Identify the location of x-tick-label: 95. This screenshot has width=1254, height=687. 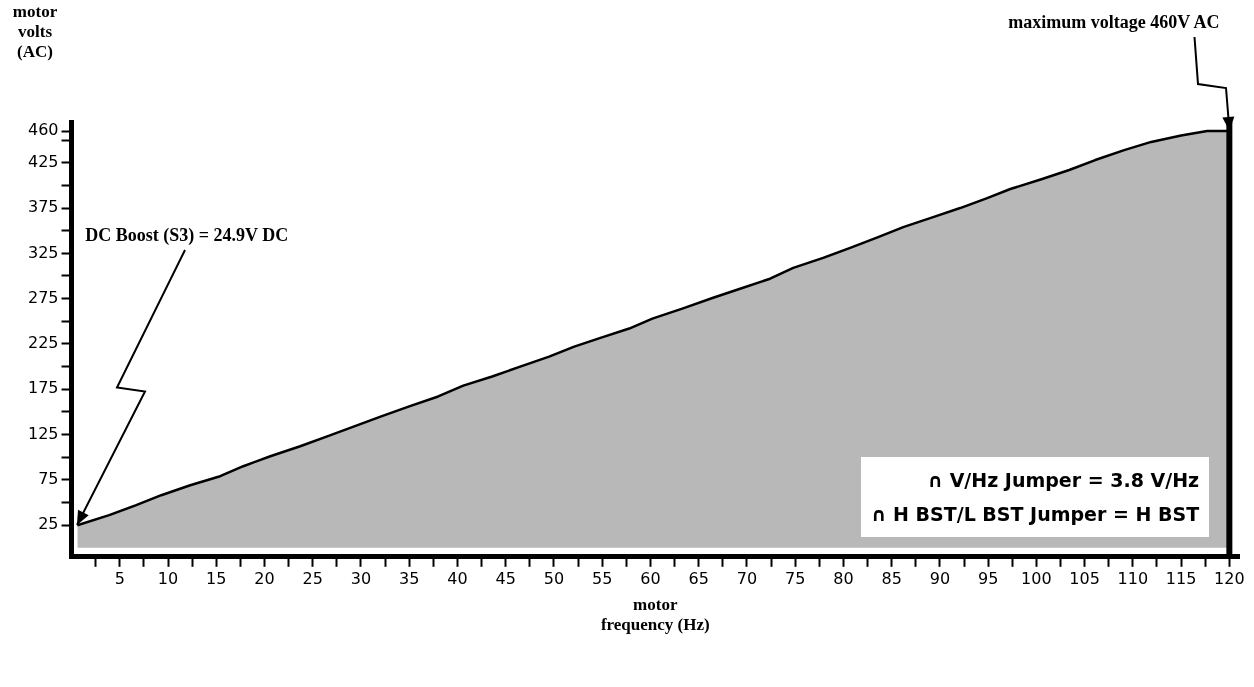
(988, 578).